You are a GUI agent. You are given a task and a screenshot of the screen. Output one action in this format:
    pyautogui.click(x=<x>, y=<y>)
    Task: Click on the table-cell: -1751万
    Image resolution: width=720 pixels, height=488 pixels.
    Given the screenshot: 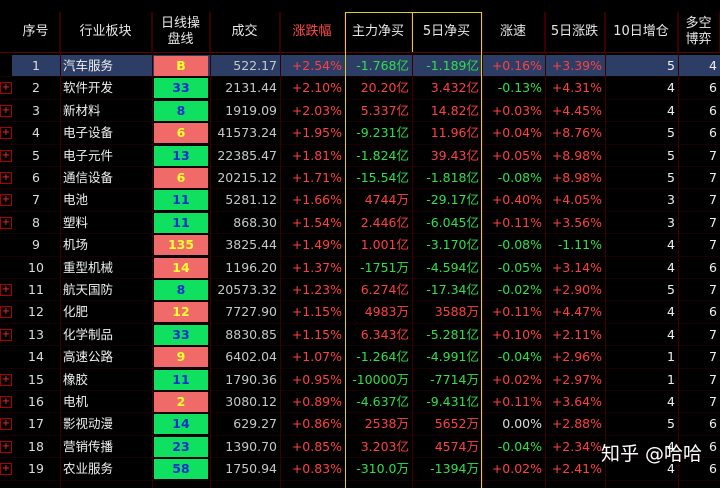 What is the action you would take?
    pyautogui.click(x=384, y=267)
    